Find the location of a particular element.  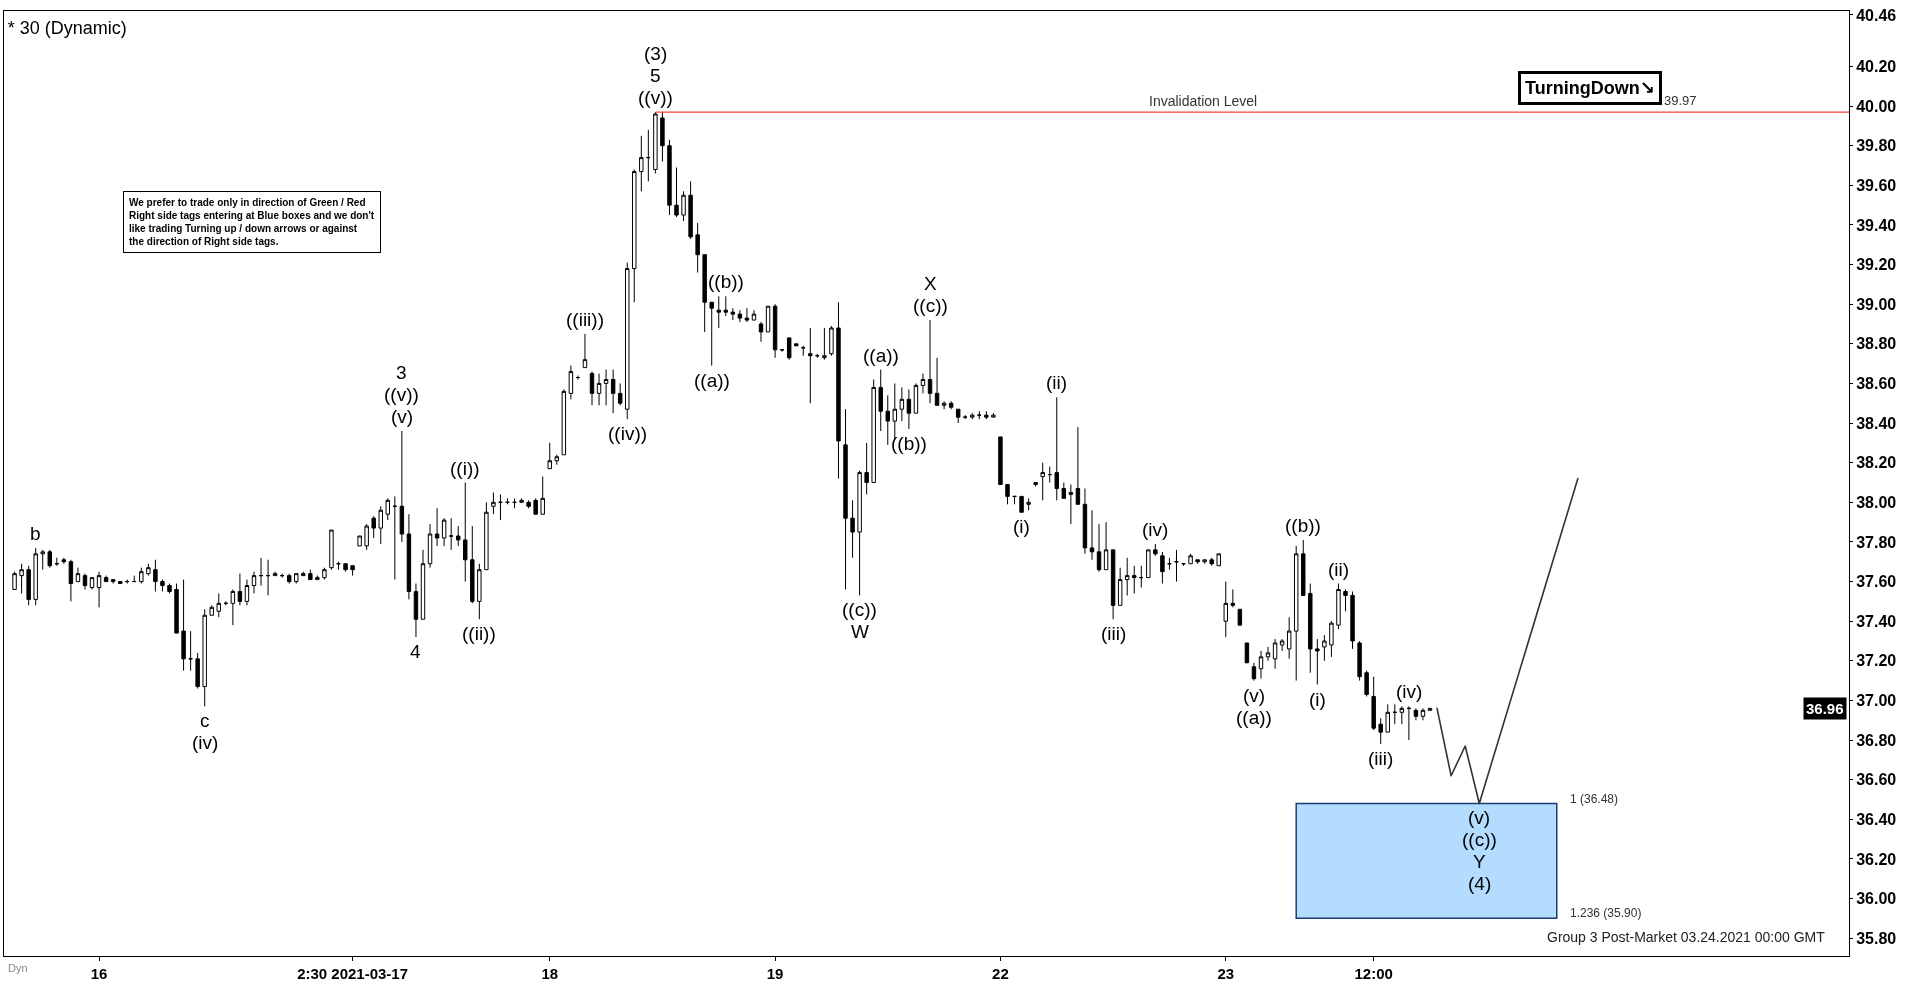

annotation: (4) is located at coordinates (1480, 883).